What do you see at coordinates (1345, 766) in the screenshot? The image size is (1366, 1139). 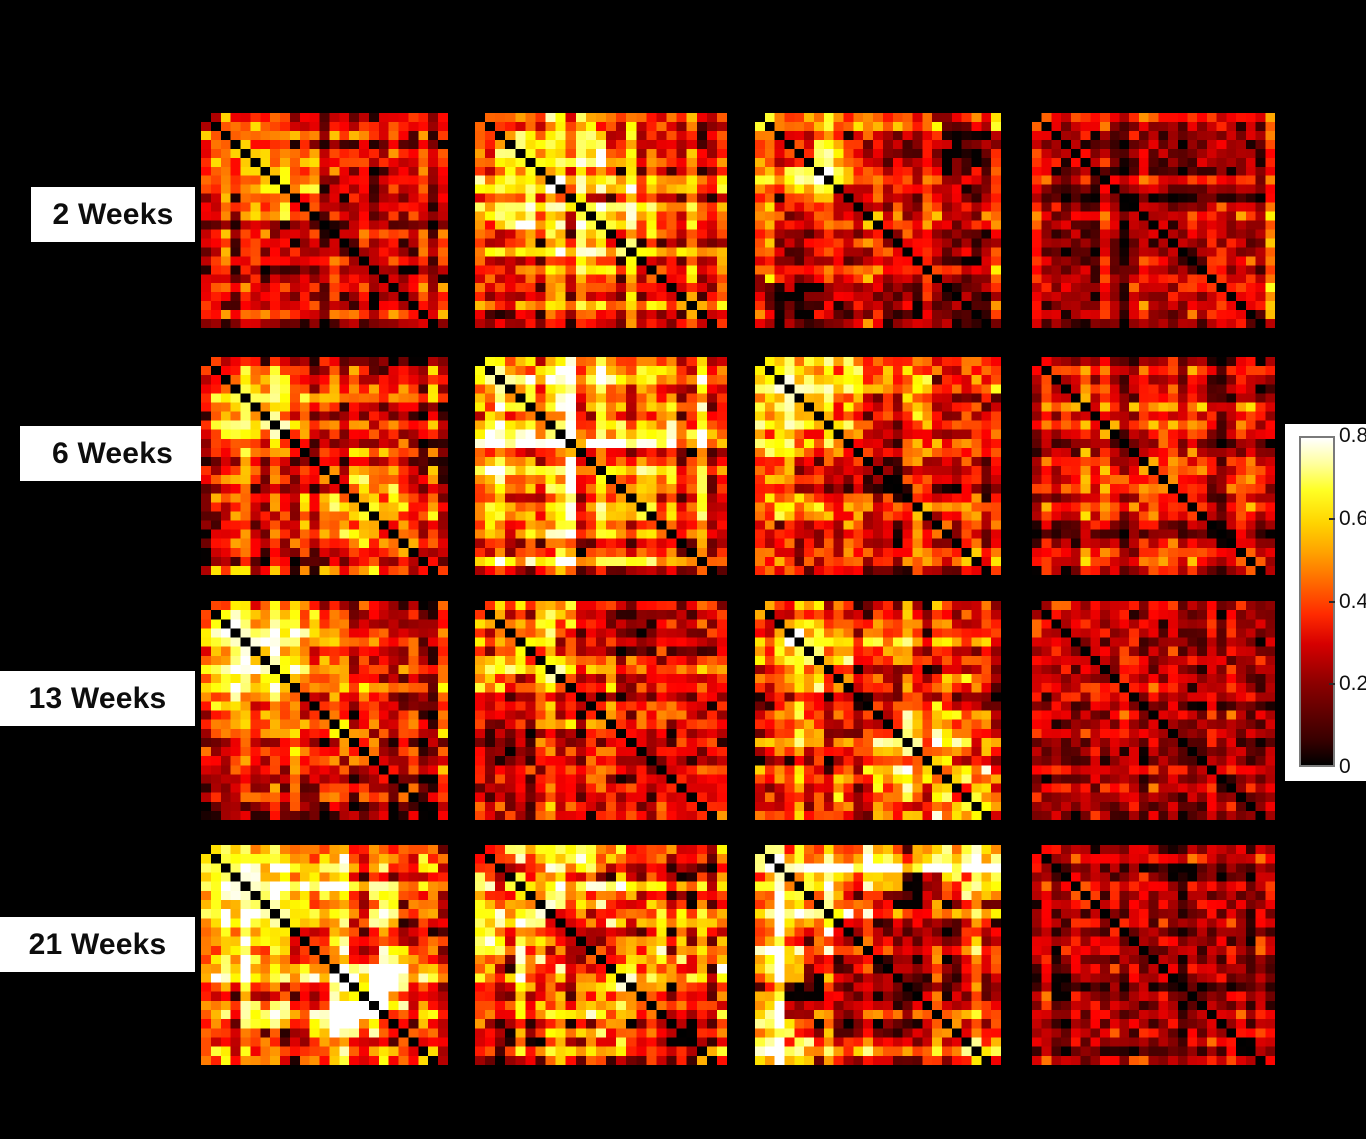 I see `colorbar-tick-label: 0` at bounding box center [1345, 766].